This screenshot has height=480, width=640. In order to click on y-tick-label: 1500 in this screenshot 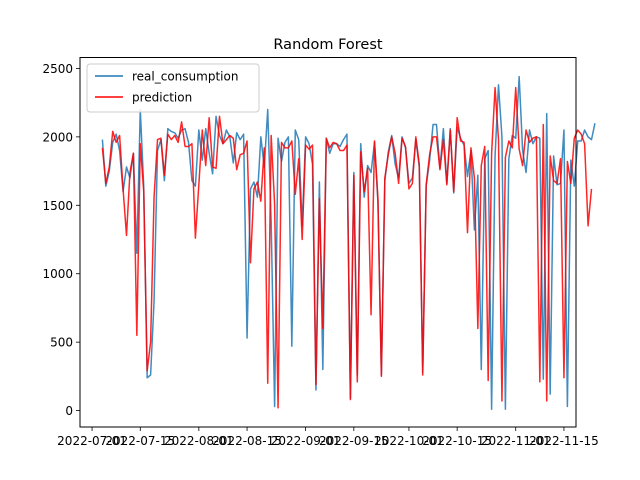, I will do `click(57, 206)`.